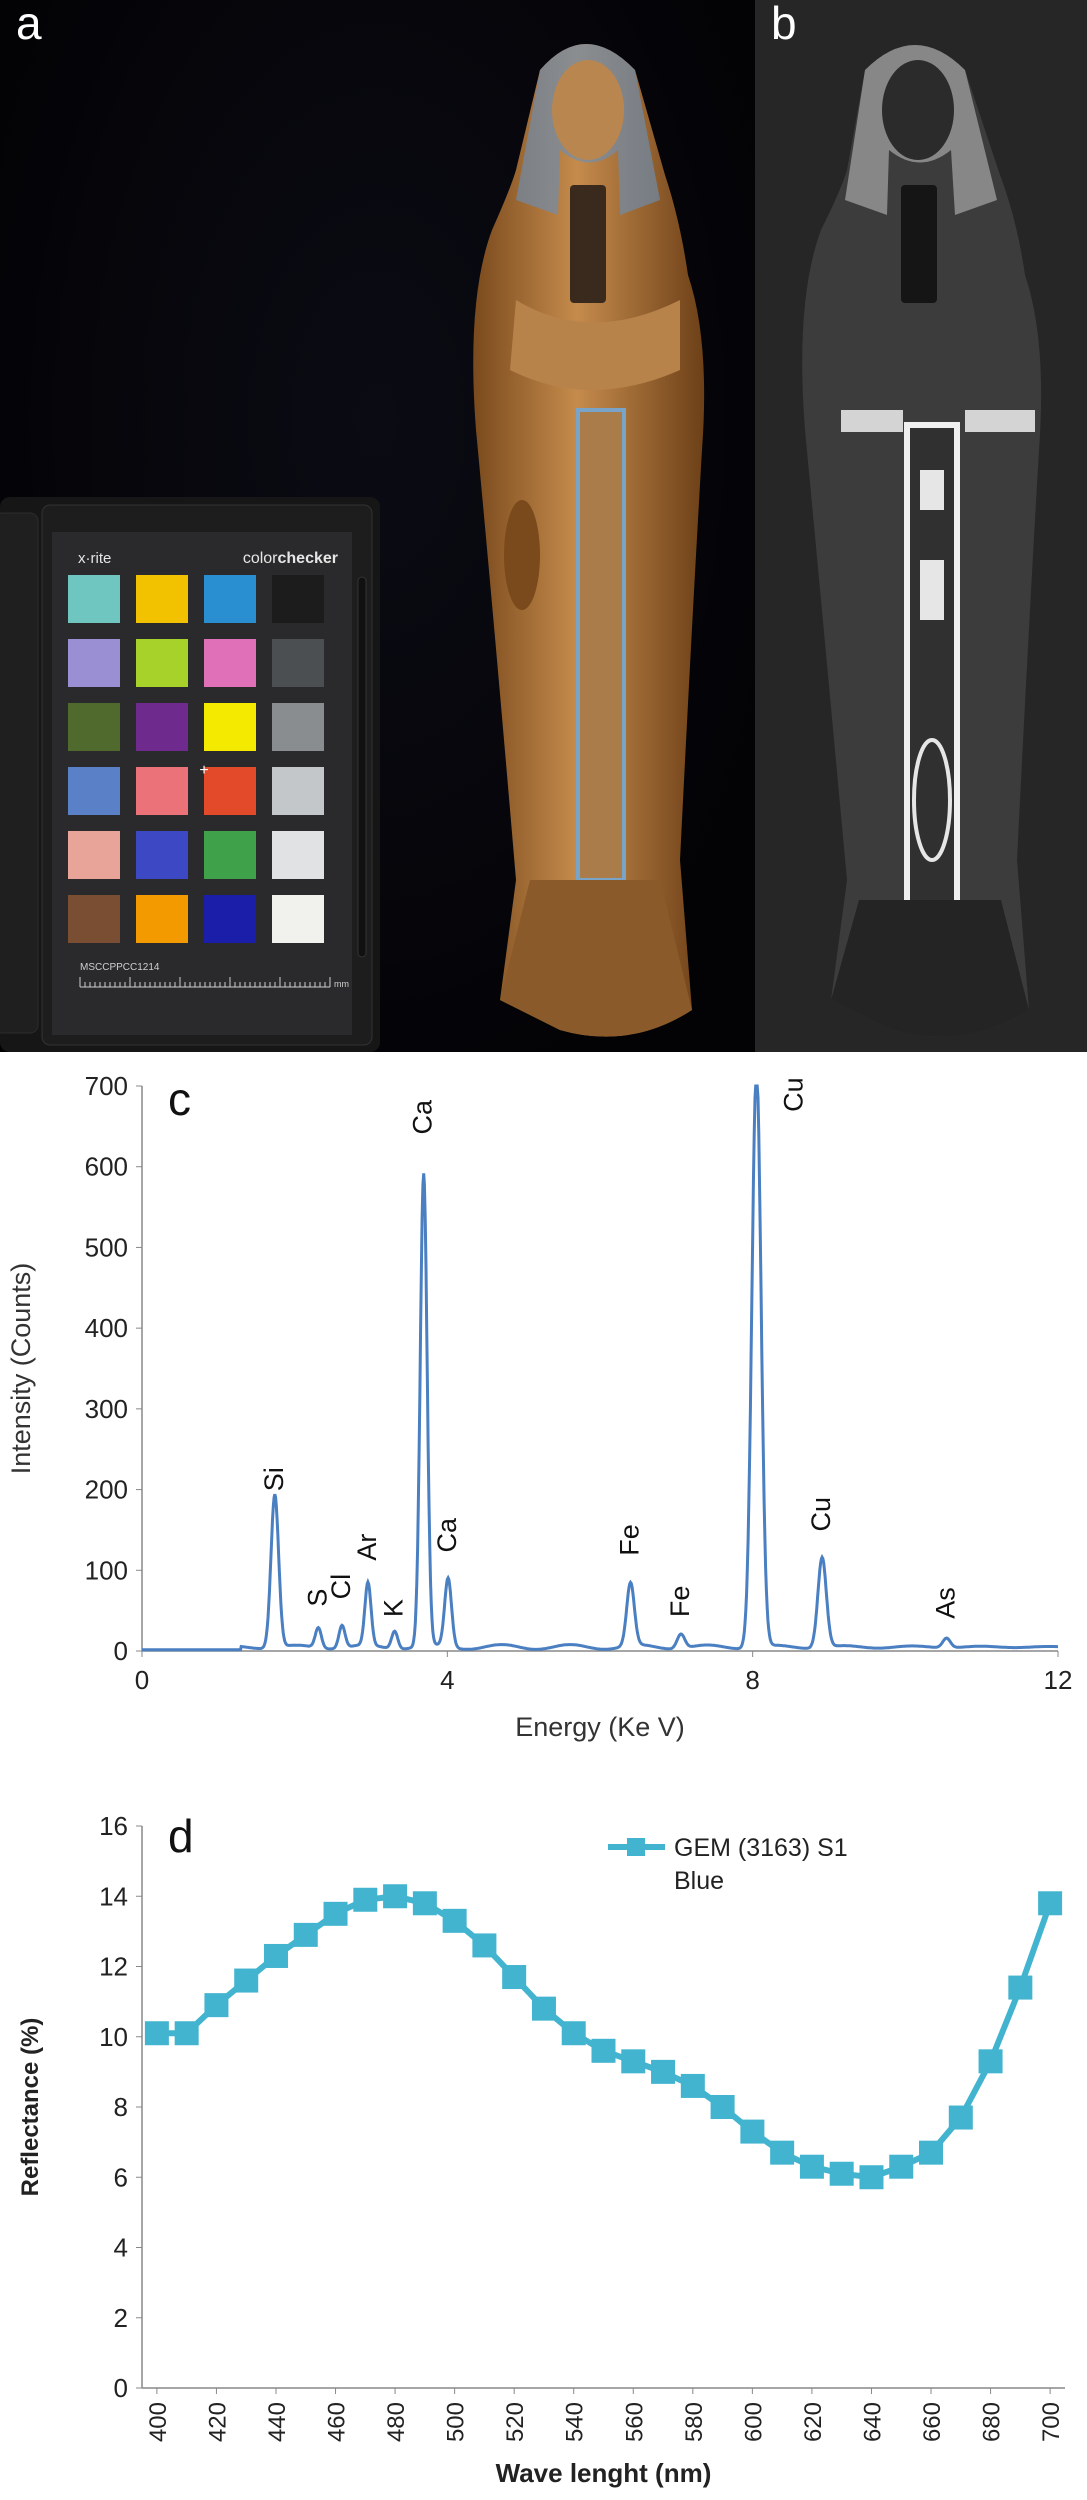  Describe the element at coordinates (922, 541) in the screenshot. I see `ushabti-figurine-luminescence` at that location.